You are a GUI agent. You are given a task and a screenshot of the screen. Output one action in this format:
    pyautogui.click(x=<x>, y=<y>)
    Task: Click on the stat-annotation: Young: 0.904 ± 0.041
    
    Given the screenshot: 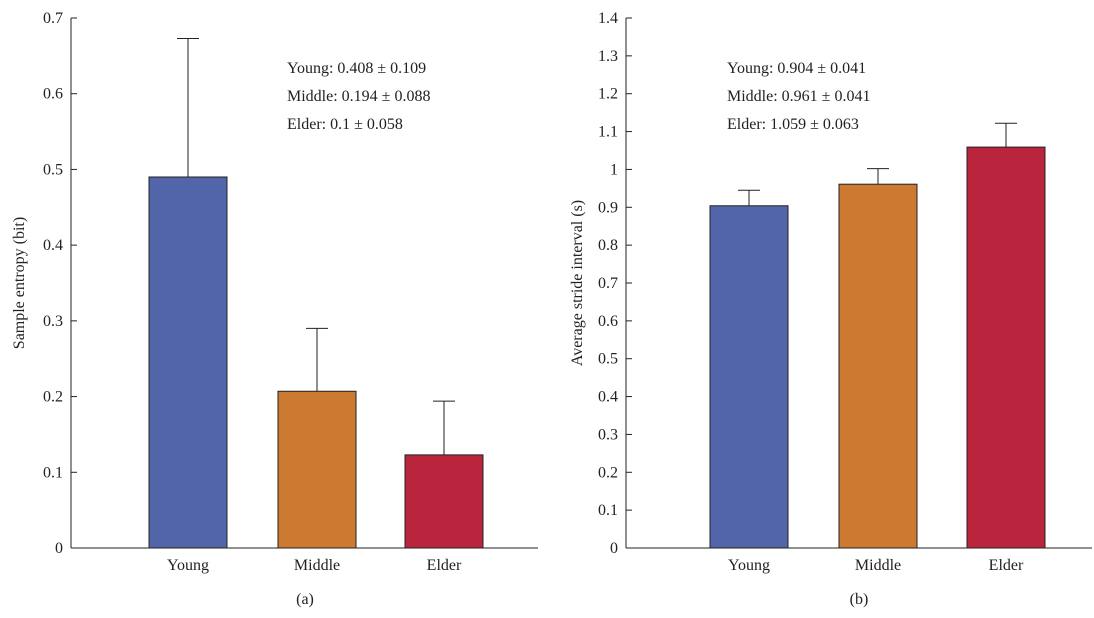 What is the action you would take?
    pyautogui.click(x=796, y=68)
    